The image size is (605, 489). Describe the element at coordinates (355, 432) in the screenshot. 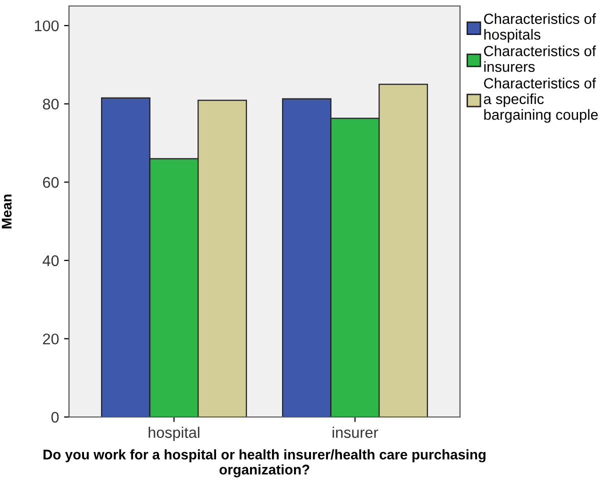

I see `x-tick-label: insurer` at that location.